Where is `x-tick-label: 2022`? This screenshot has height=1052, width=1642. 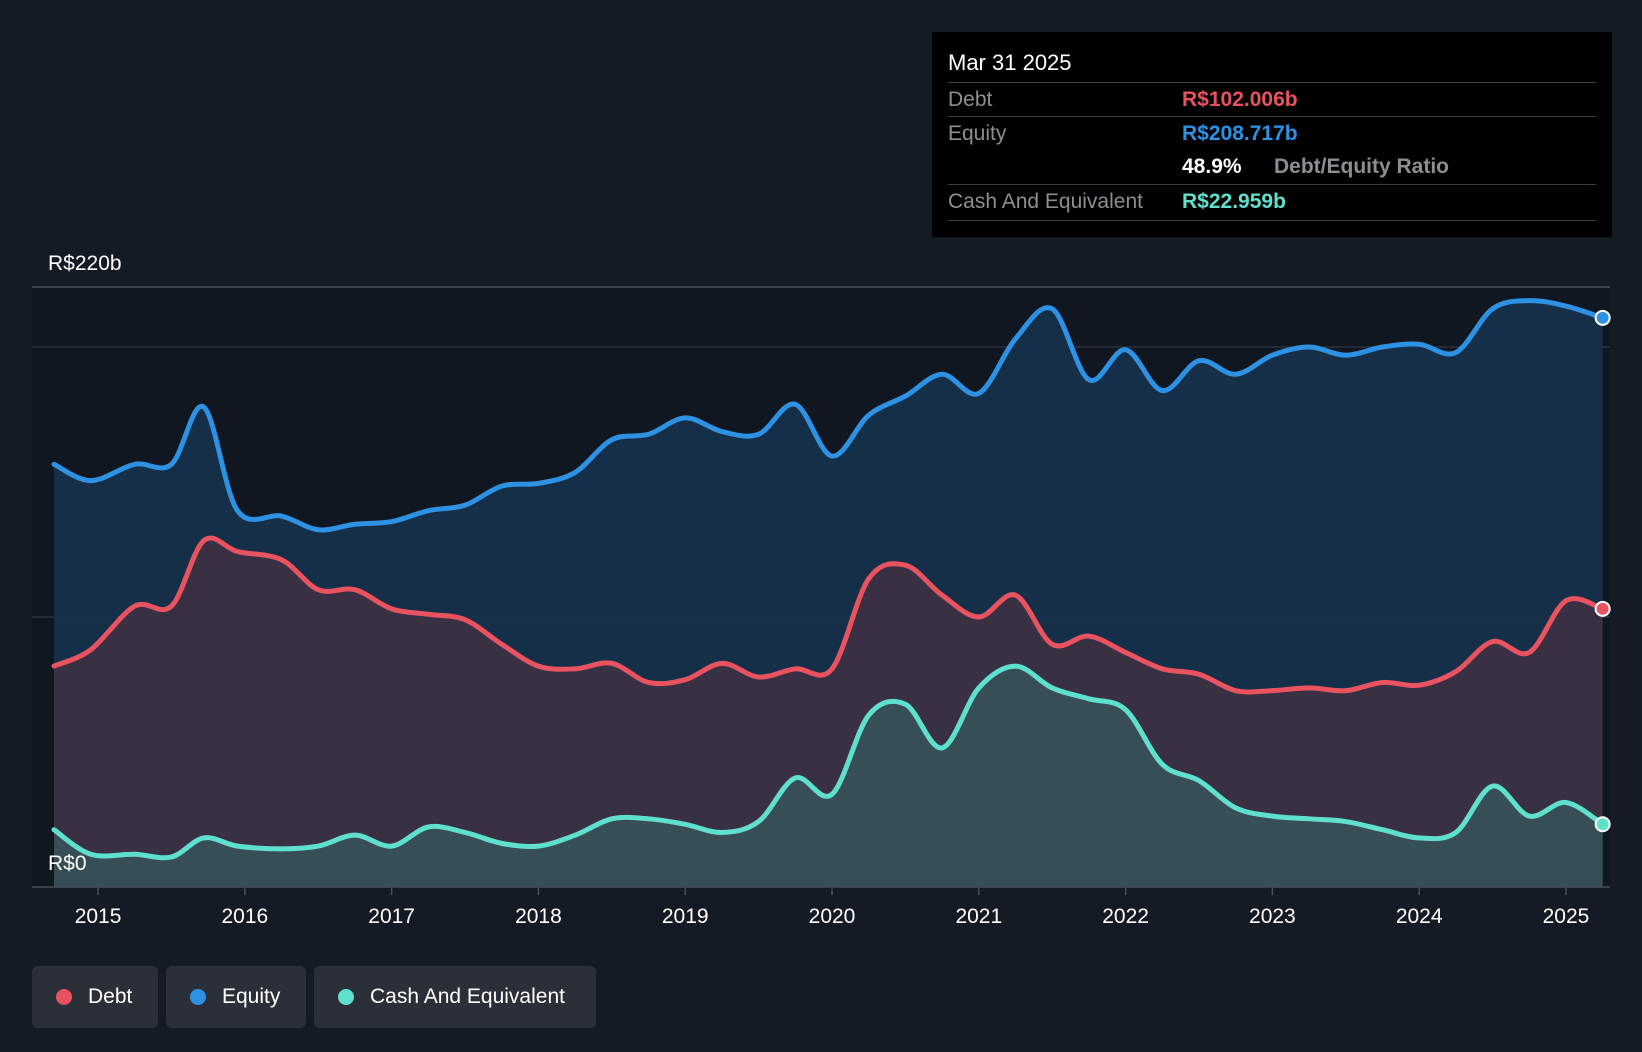
x-tick-label: 2022 is located at coordinates (1125, 916).